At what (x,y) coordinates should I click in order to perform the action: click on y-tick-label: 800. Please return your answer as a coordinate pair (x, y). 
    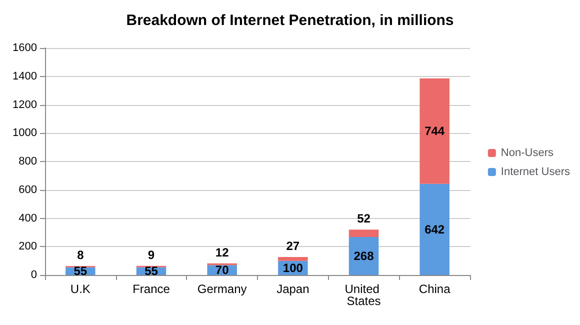
    Looking at the image, I should click on (27, 162).